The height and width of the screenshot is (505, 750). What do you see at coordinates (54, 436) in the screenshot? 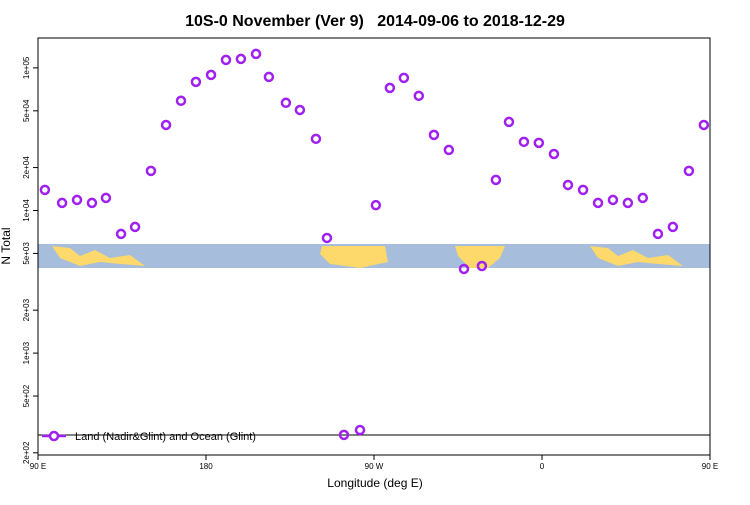
I see `legend-marker` at bounding box center [54, 436].